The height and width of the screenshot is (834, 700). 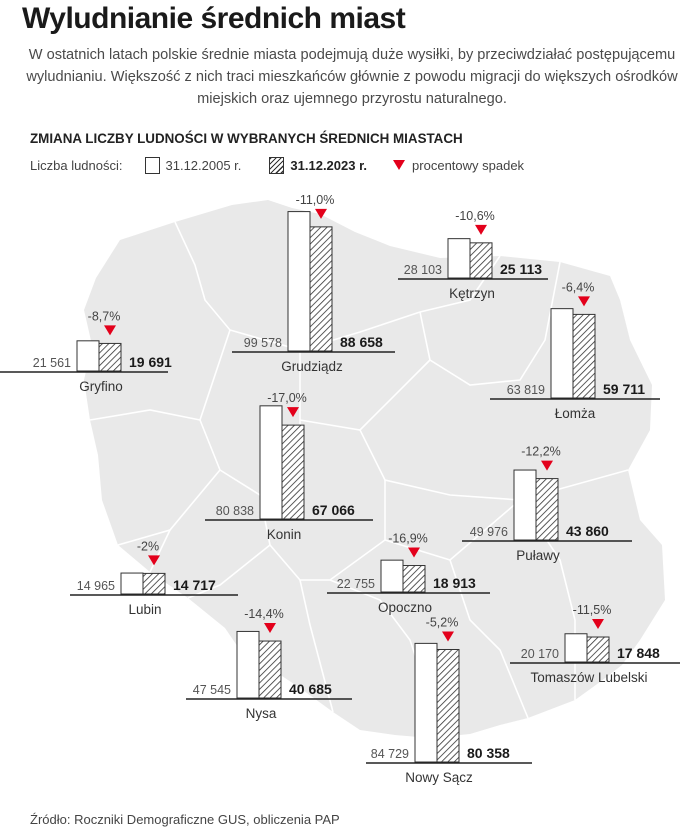 I want to click on legend-swatch-2023, so click(x=277, y=165).